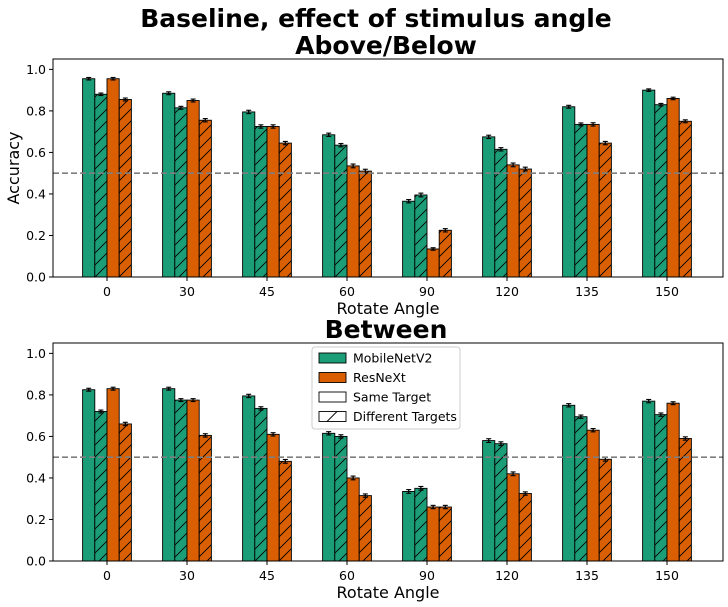 Image resolution: width=728 pixels, height=607 pixels. What do you see at coordinates (388, 308) in the screenshot?
I see `x-axis-label: Rotate Angle` at bounding box center [388, 308].